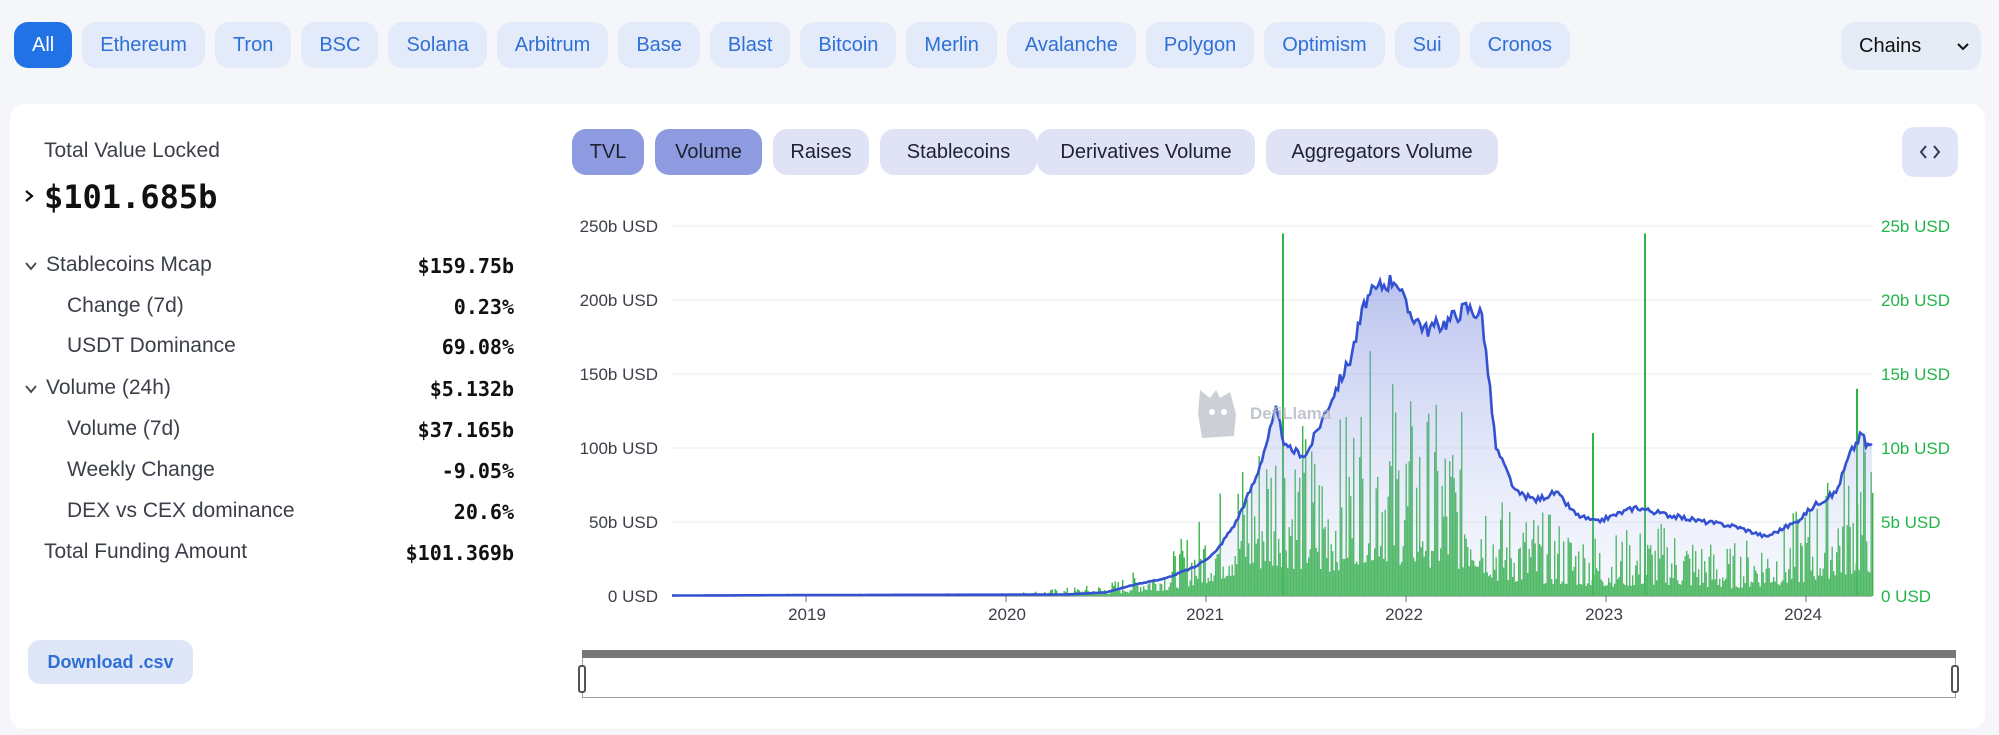  I want to click on volume-24h-value: $5.132b, so click(471, 389).